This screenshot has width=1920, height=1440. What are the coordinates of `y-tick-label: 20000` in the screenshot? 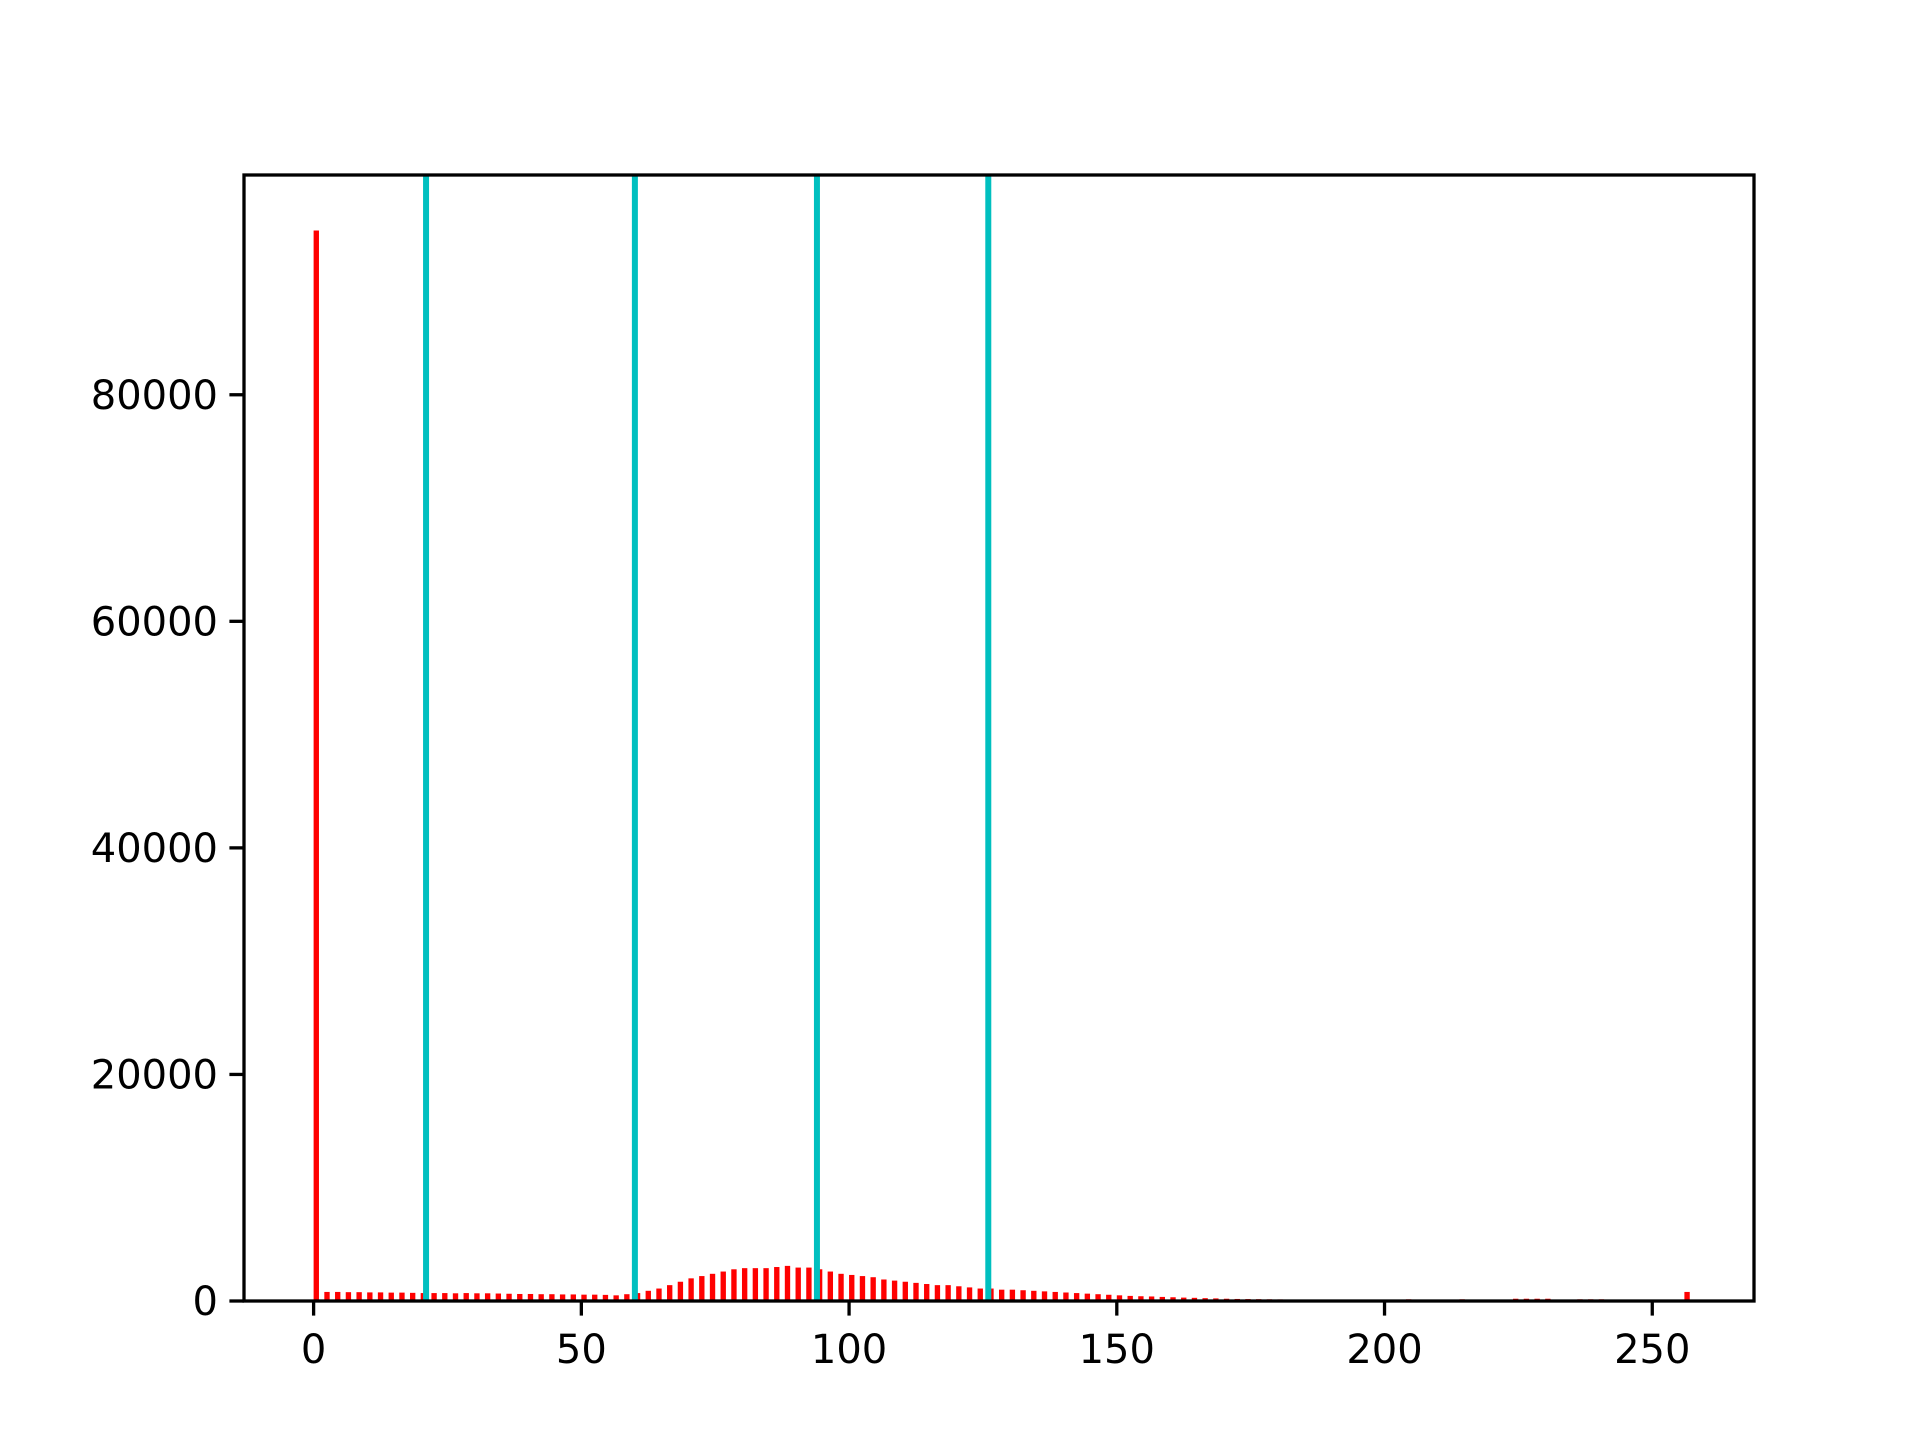 It's located at (154, 1075).